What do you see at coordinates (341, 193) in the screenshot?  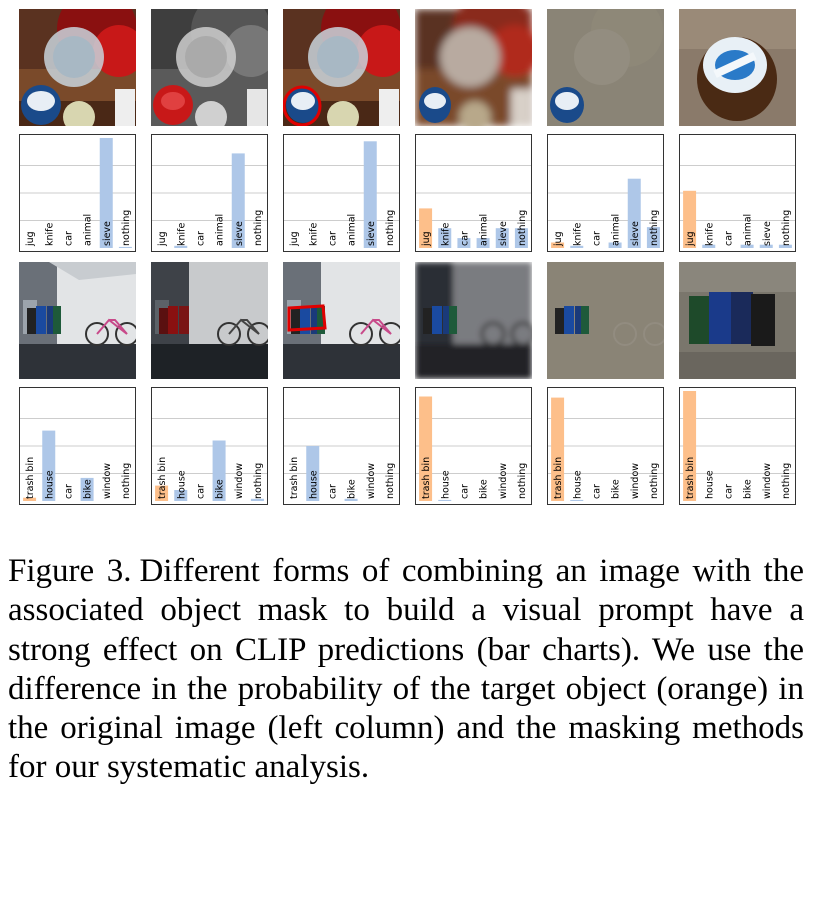 I see `chart-kitchen-outline: jug knife car animal sieve nothing` at bounding box center [341, 193].